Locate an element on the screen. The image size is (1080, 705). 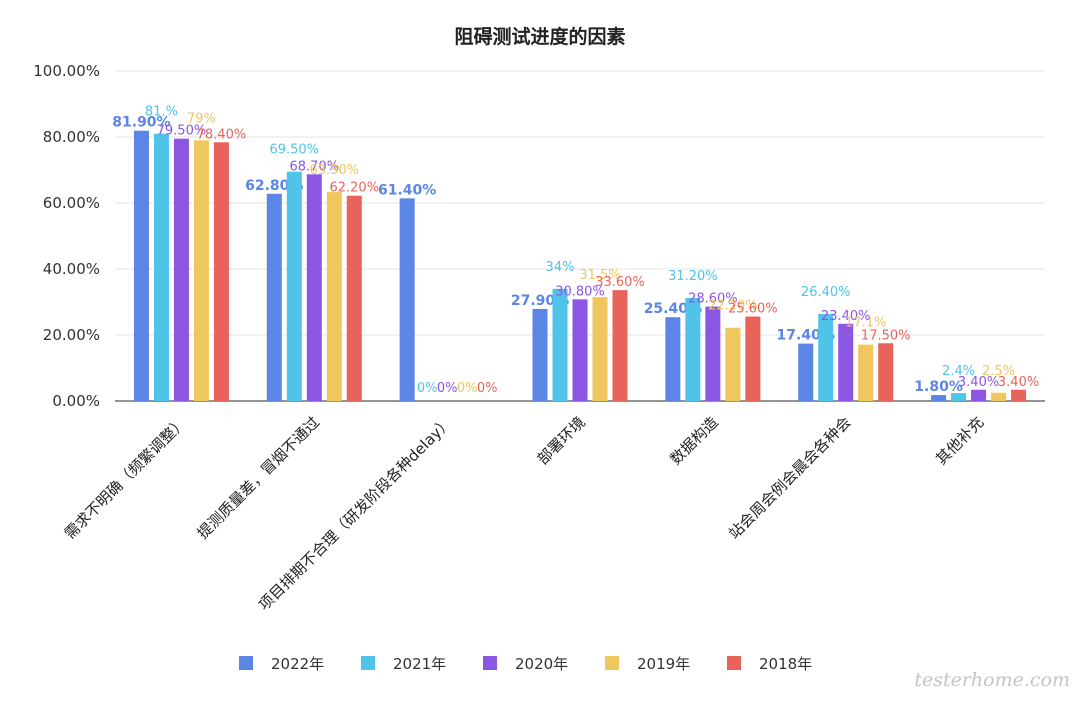
chart-legend: 2022年 2021年 2020年 2019年 2018年 is located at coordinates (540, 663).